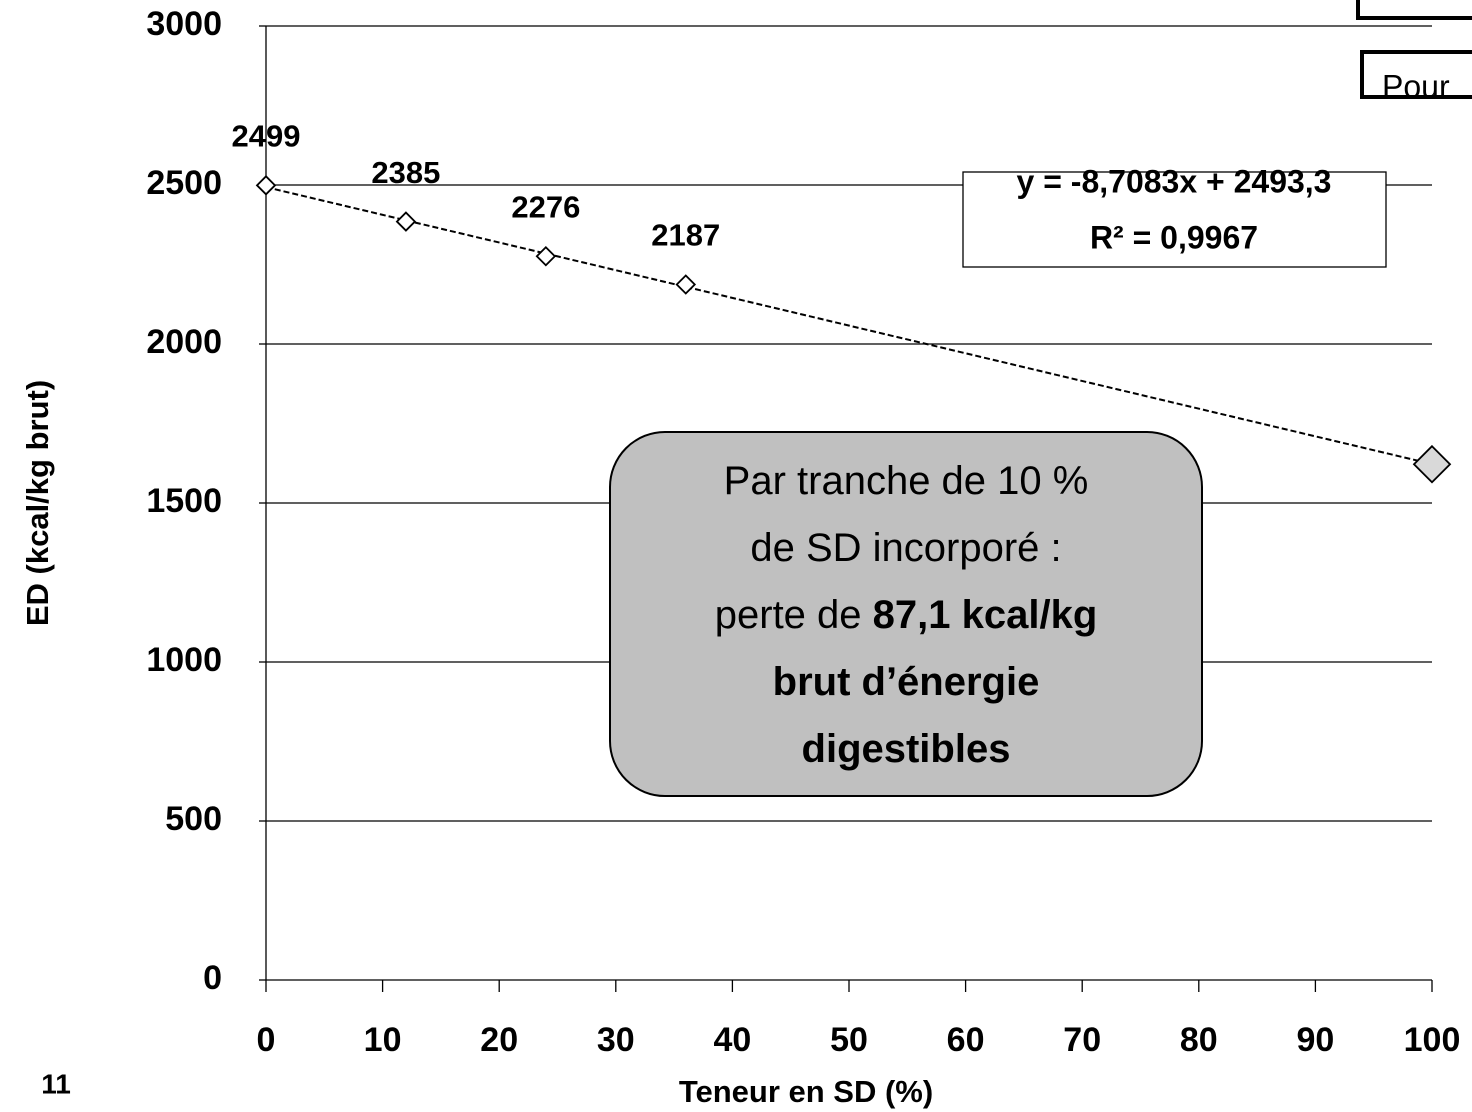  Describe the element at coordinates (1315, 1040) in the screenshot. I see `x-tick-label: 90` at that location.